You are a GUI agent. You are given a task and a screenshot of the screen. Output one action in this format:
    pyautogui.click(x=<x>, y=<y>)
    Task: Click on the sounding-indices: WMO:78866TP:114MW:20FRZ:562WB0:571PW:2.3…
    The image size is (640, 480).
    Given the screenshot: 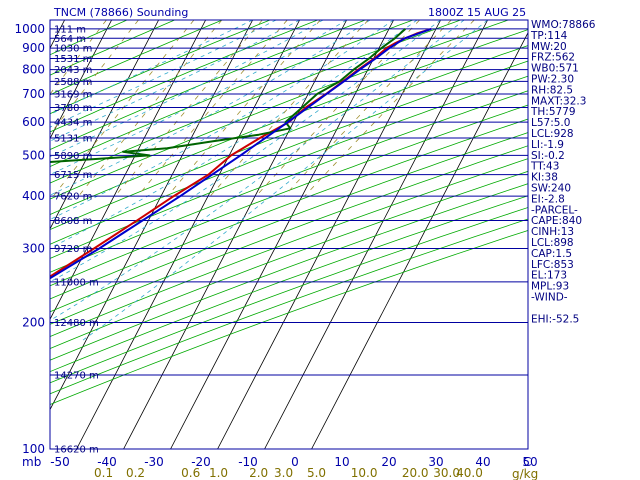 What is the action you would take?
    pyautogui.click(x=563, y=172)
    